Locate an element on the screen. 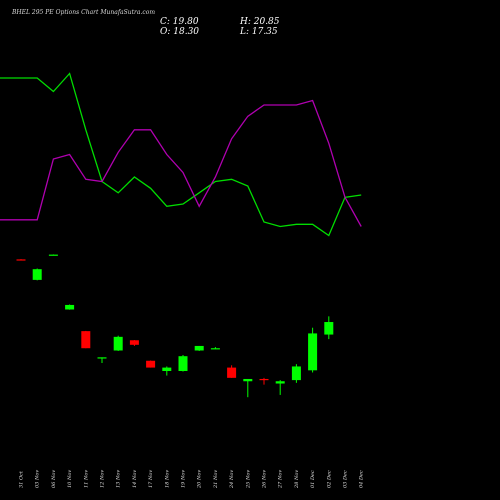 The image size is (500, 500). x-tick-label: 10 Nov is located at coordinates (70, 479).